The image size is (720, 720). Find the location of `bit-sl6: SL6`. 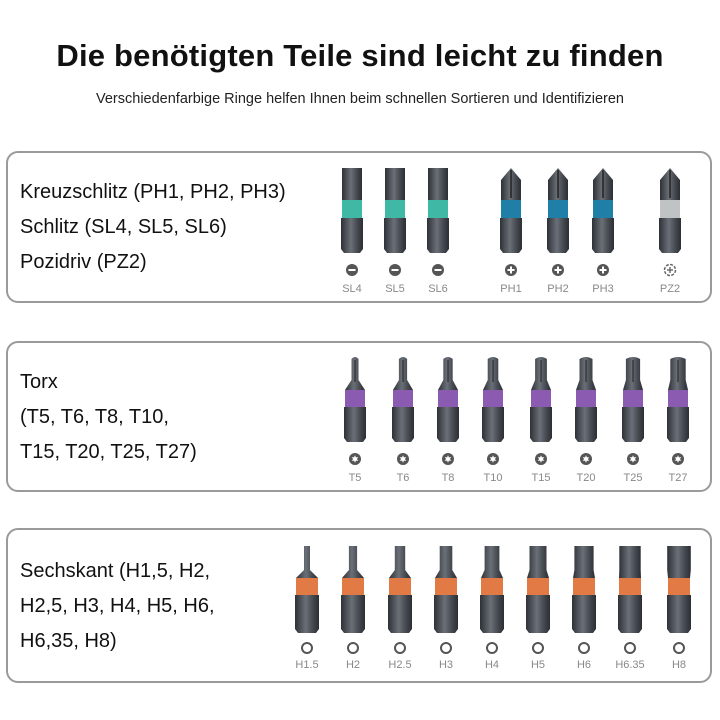

bit-sl6: SL6 is located at coordinates (438, 231).